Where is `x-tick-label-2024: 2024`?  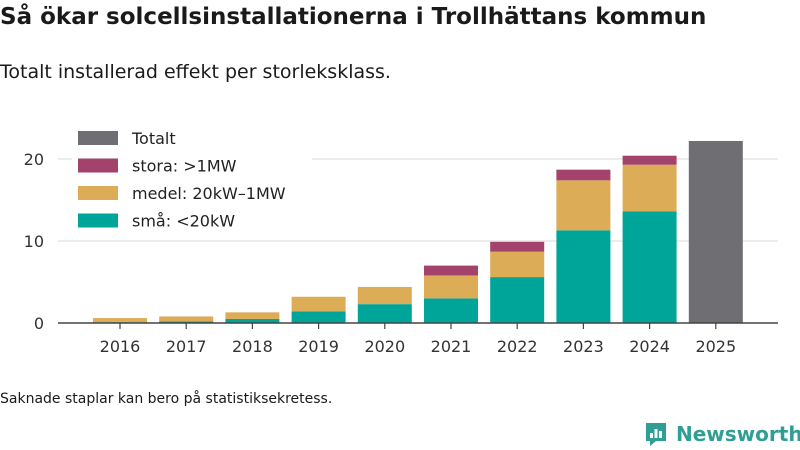
x-tick-label-2024: 2024 is located at coordinates (649, 346).